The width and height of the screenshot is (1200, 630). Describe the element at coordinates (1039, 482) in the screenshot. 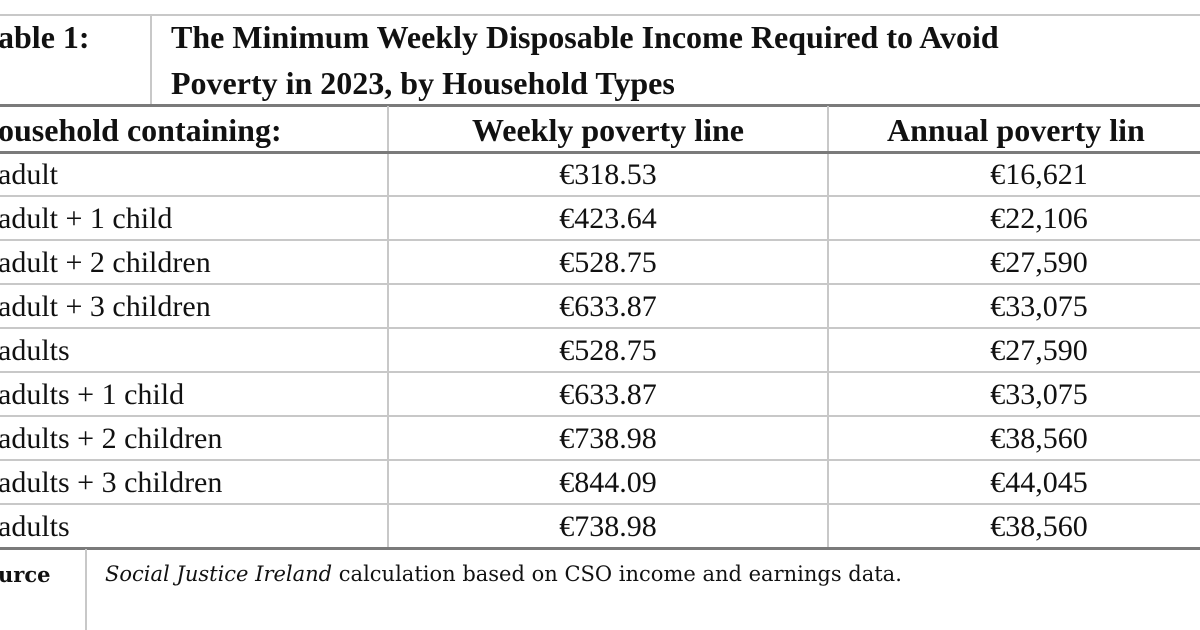

I see `cell-annual: €44,045` at that location.